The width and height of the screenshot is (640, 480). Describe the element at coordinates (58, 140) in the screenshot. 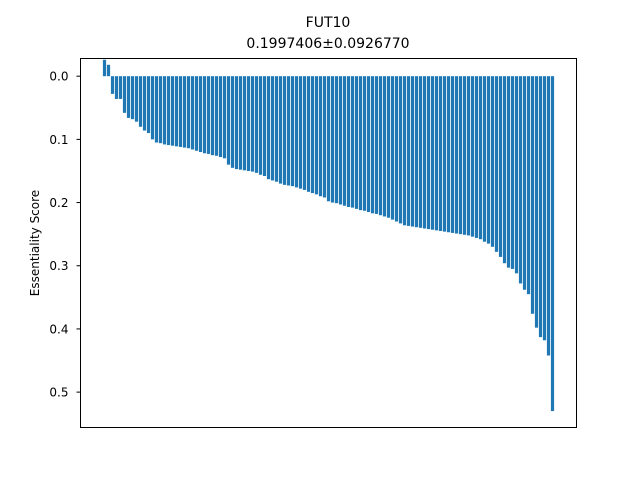

I see `y-tick-label: 0.1` at that location.